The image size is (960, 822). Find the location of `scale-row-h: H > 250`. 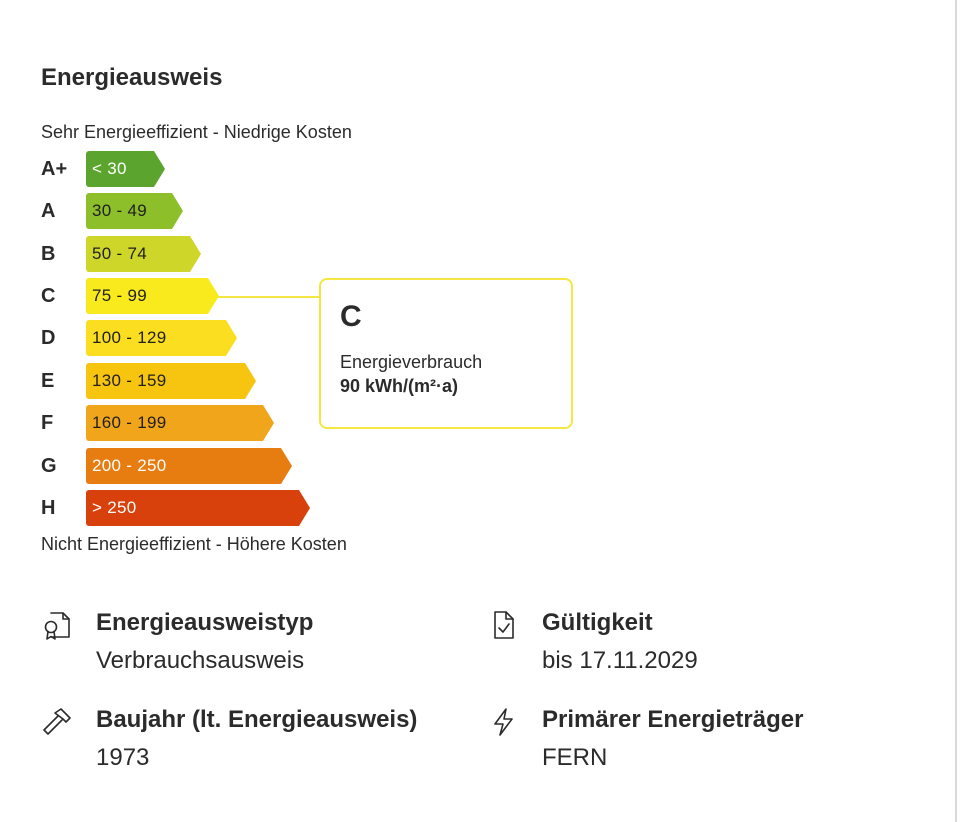

scale-row-h: H > 250 is located at coordinates (181, 508).